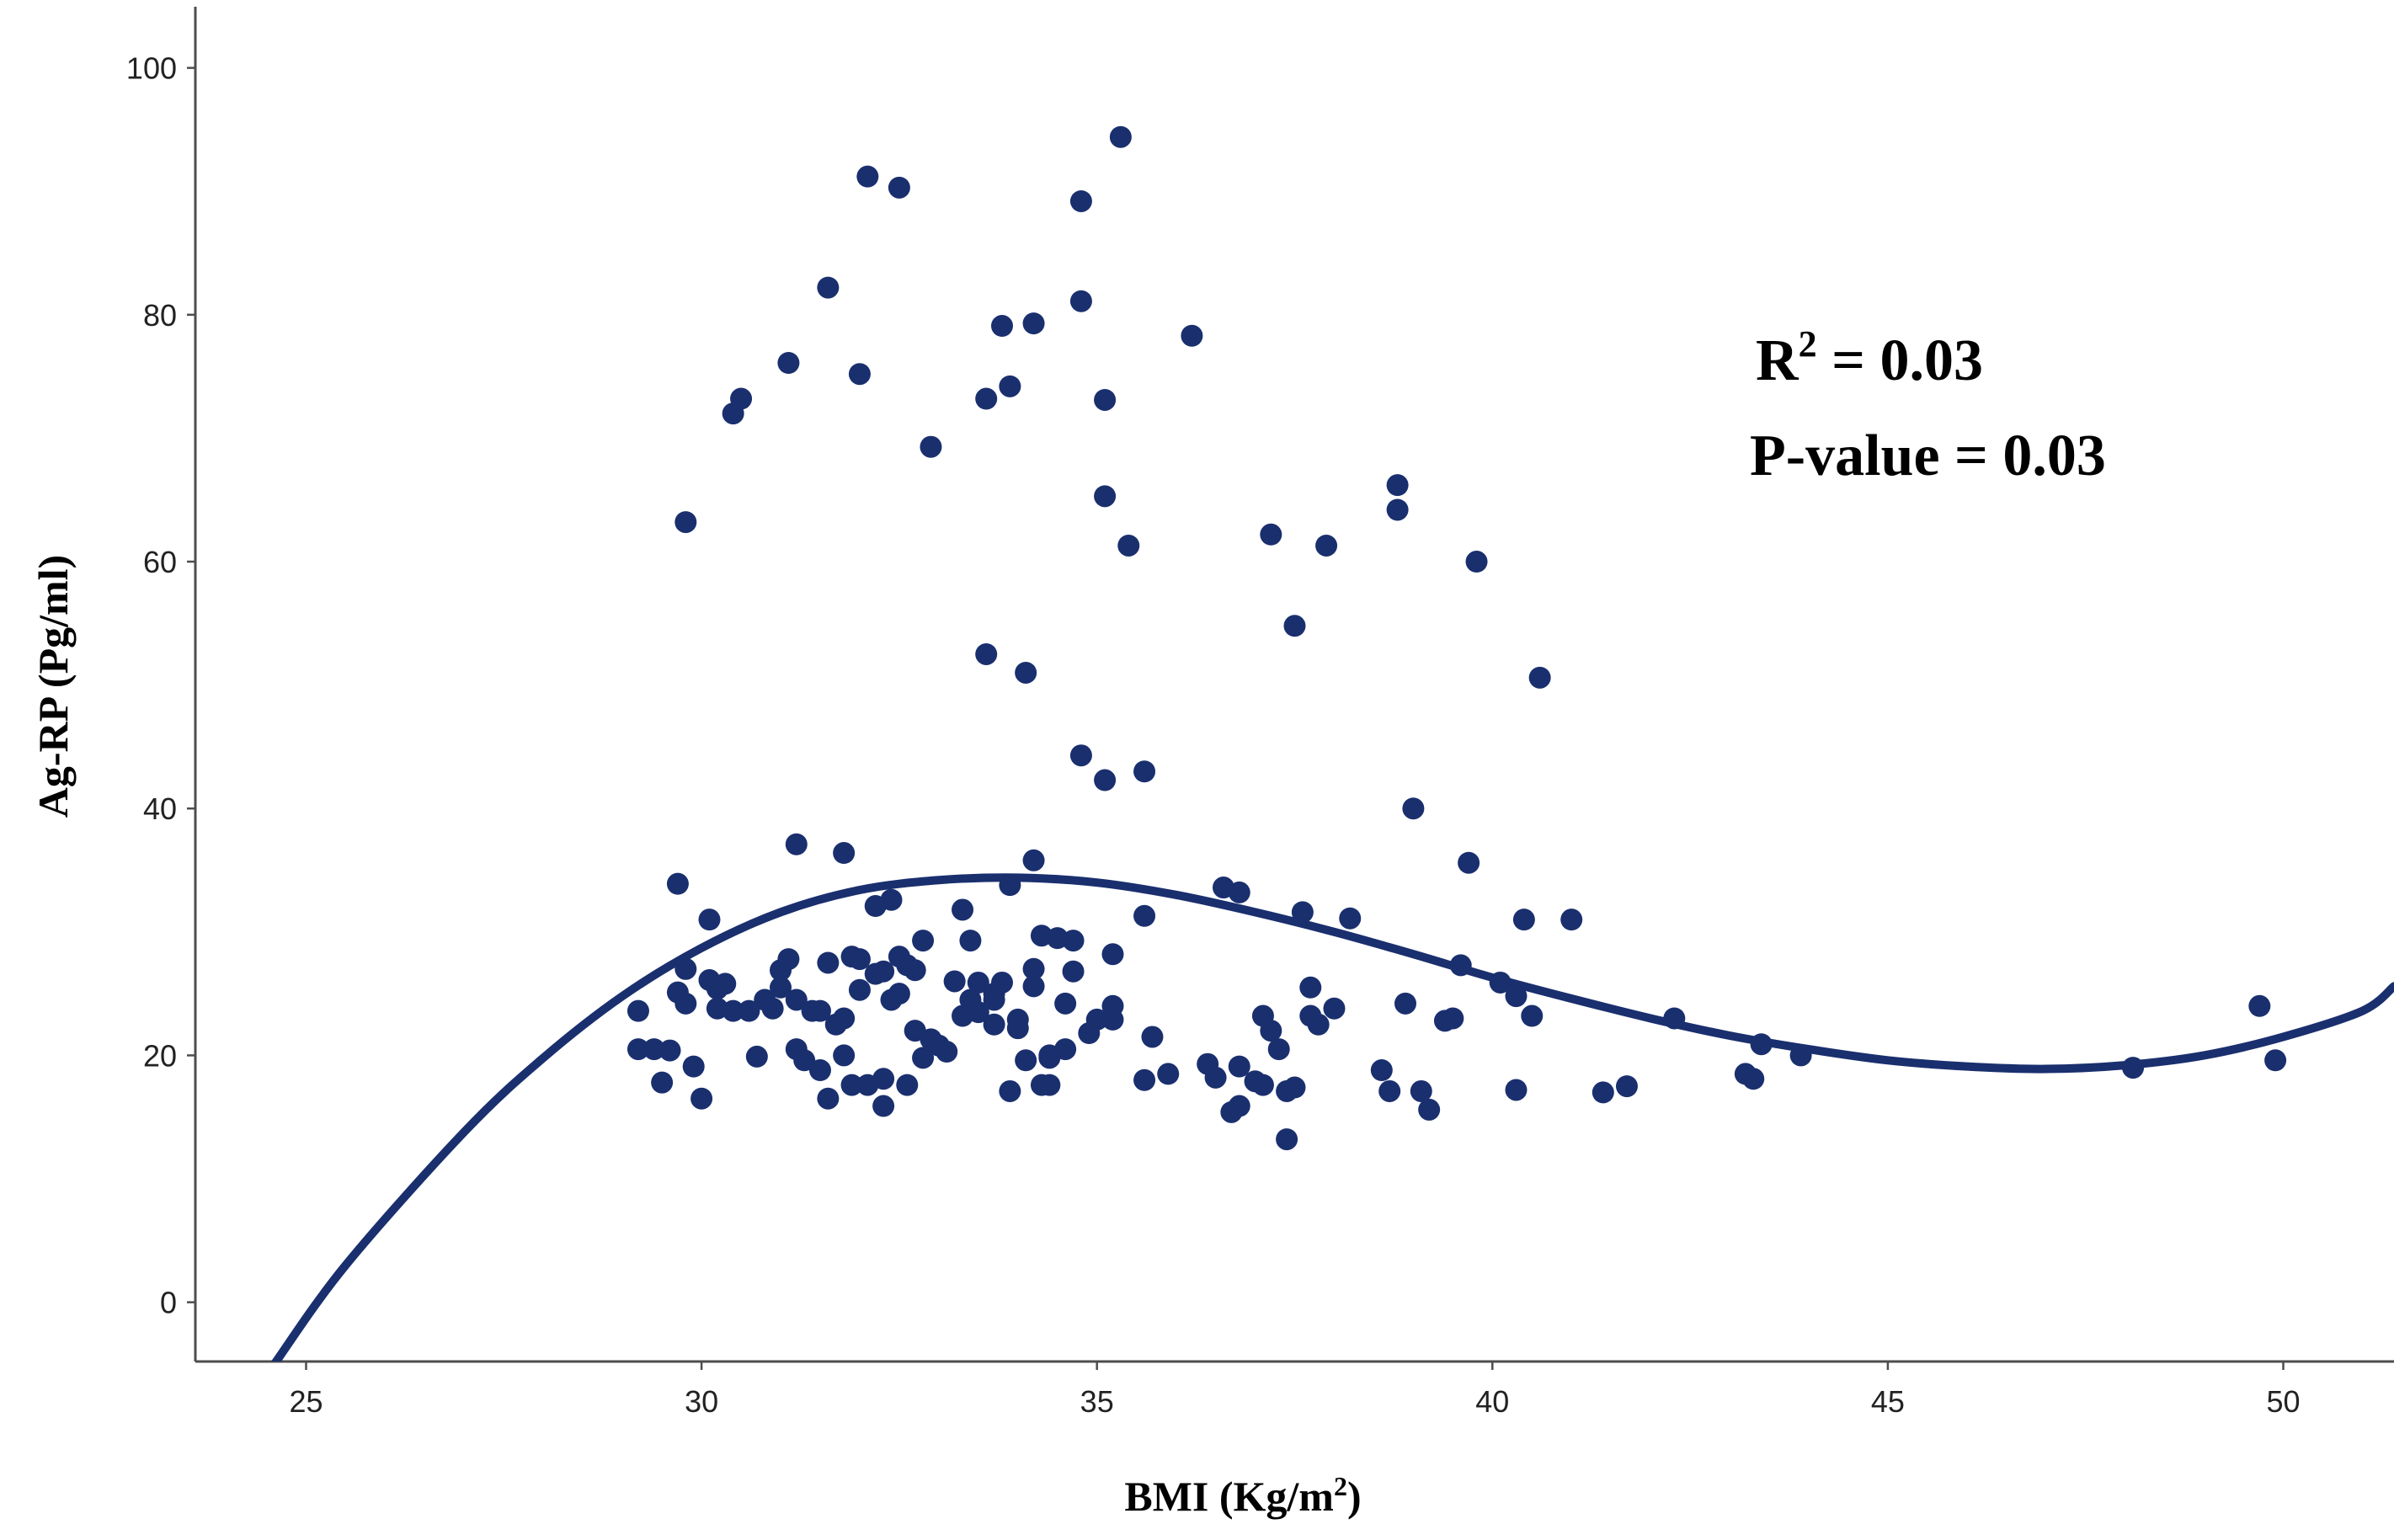  What do you see at coordinates (160, 1055) in the screenshot?
I see `y-tick-label: 20` at bounding box center [160, 1055].